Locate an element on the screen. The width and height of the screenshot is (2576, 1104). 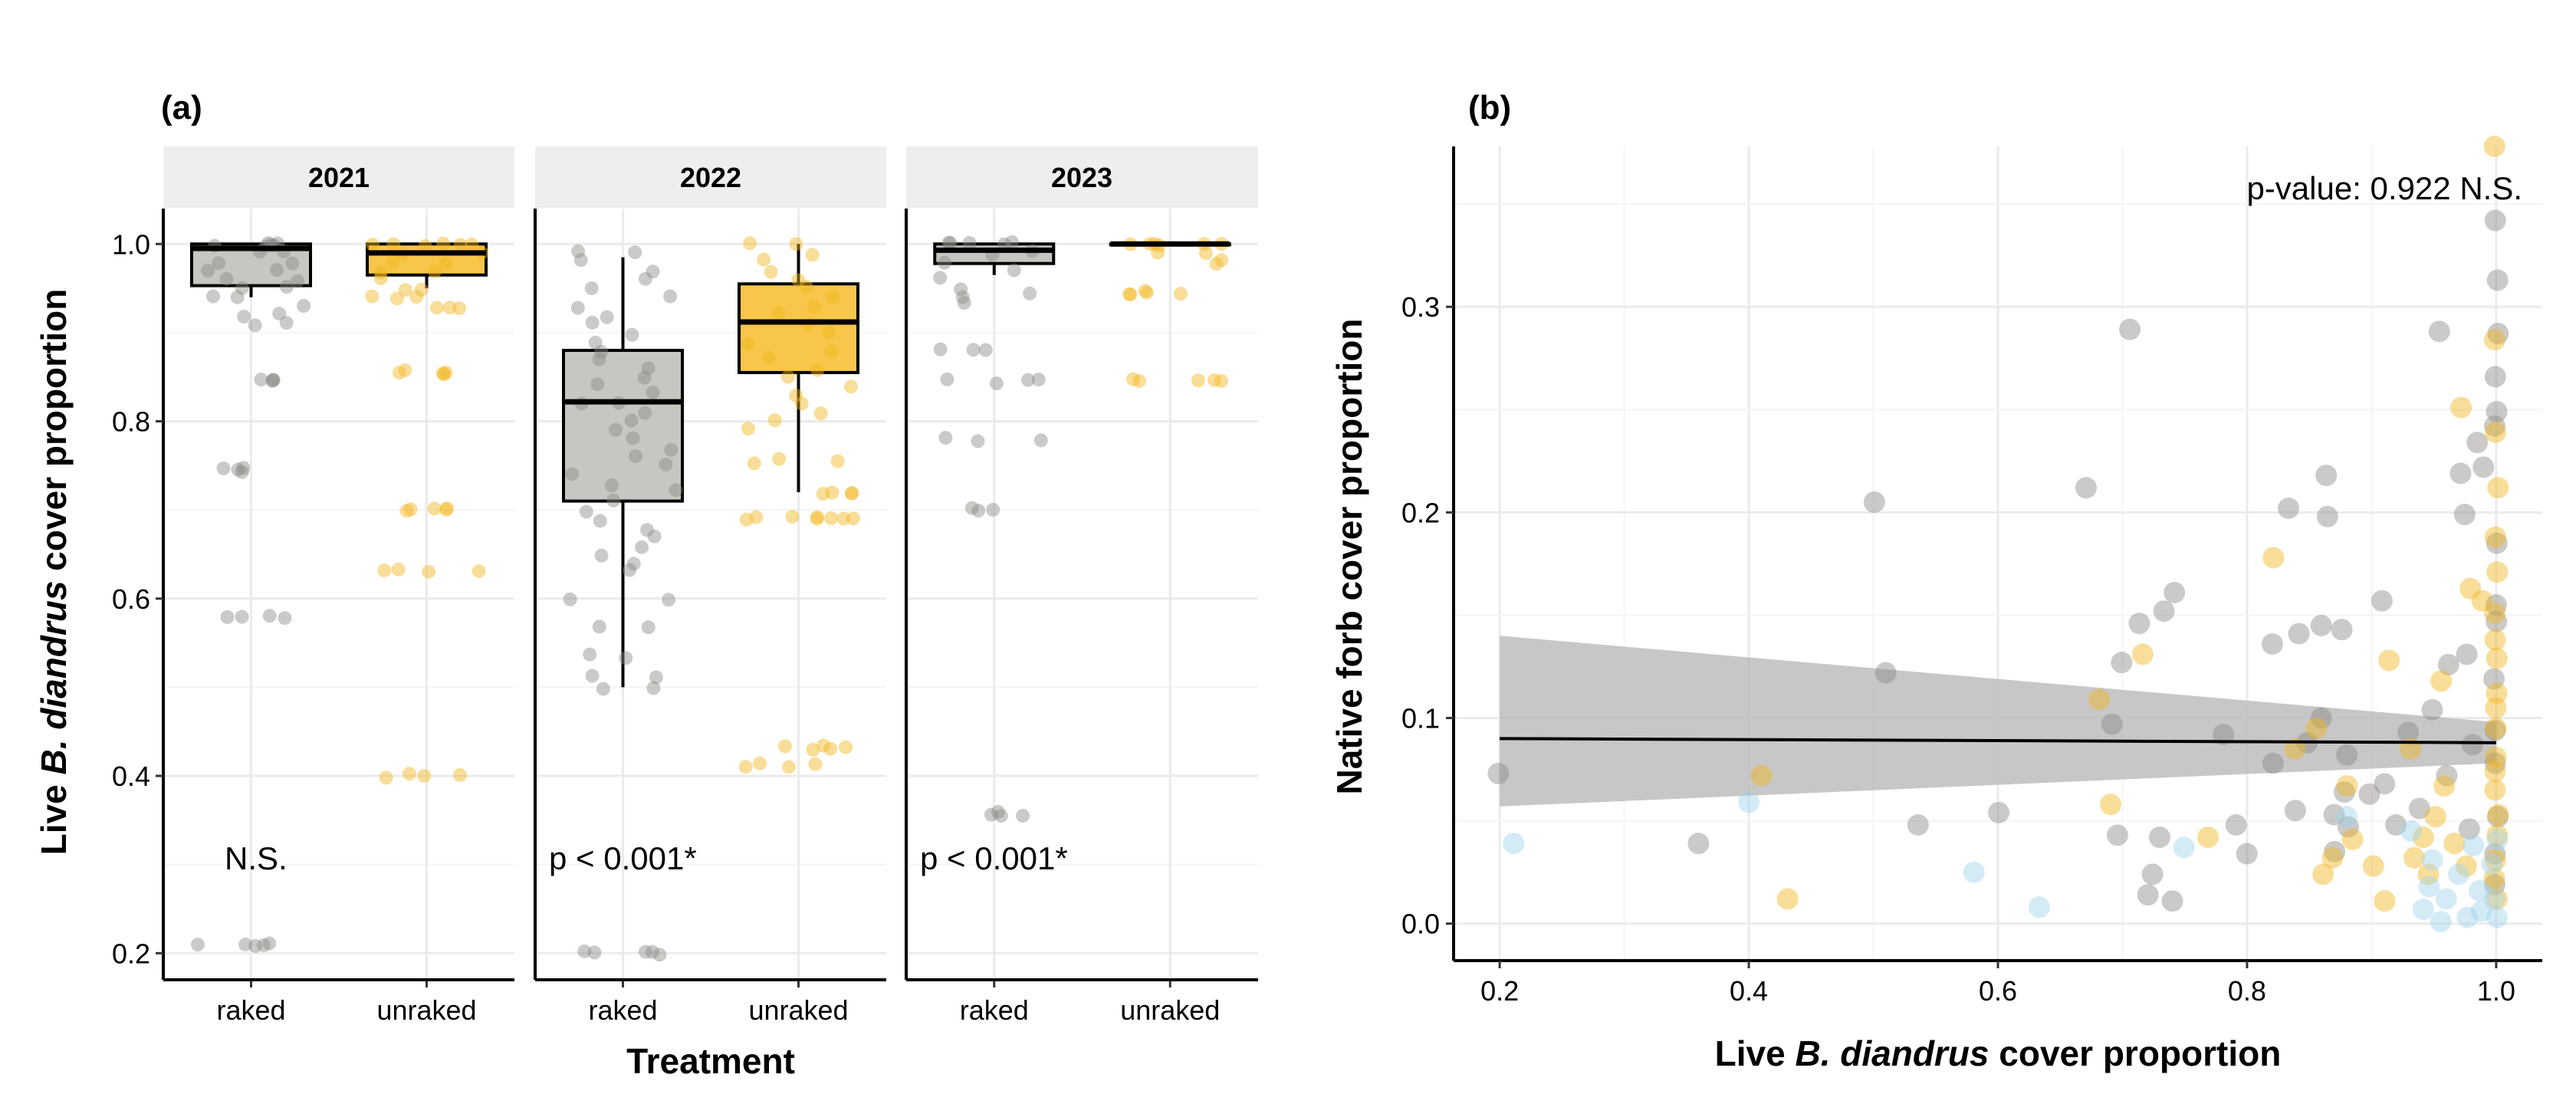
box-iqr-raked is located at coordinates (995, 254).